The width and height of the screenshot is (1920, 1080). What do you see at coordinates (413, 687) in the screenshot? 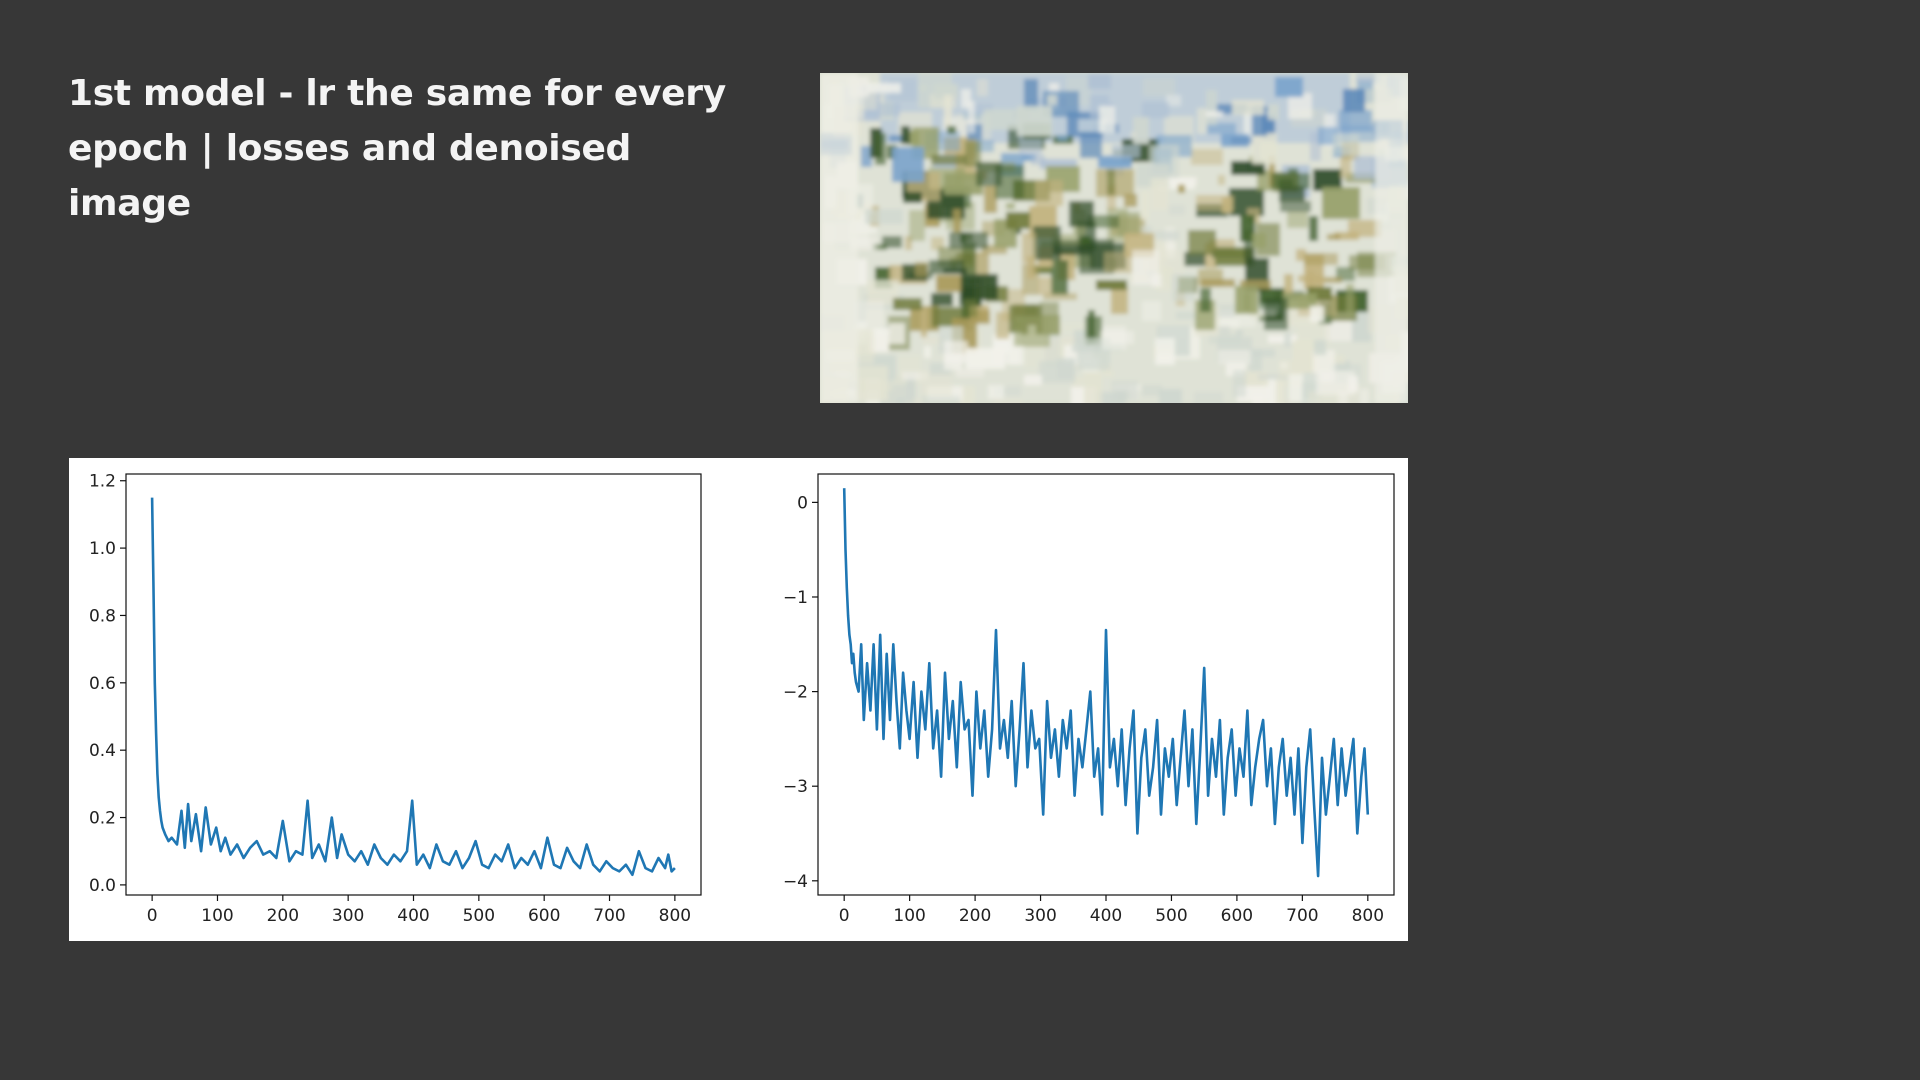
I see `loss-plot-1-series-line` at bounding box center [413, 687].